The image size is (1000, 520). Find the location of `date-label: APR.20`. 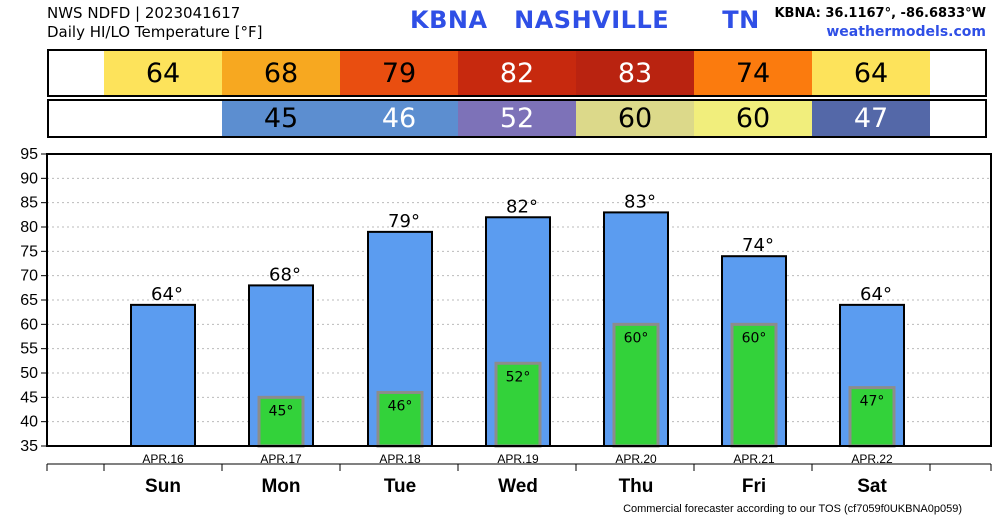

date-label: APR.20 is located at coordinates (636, 459).